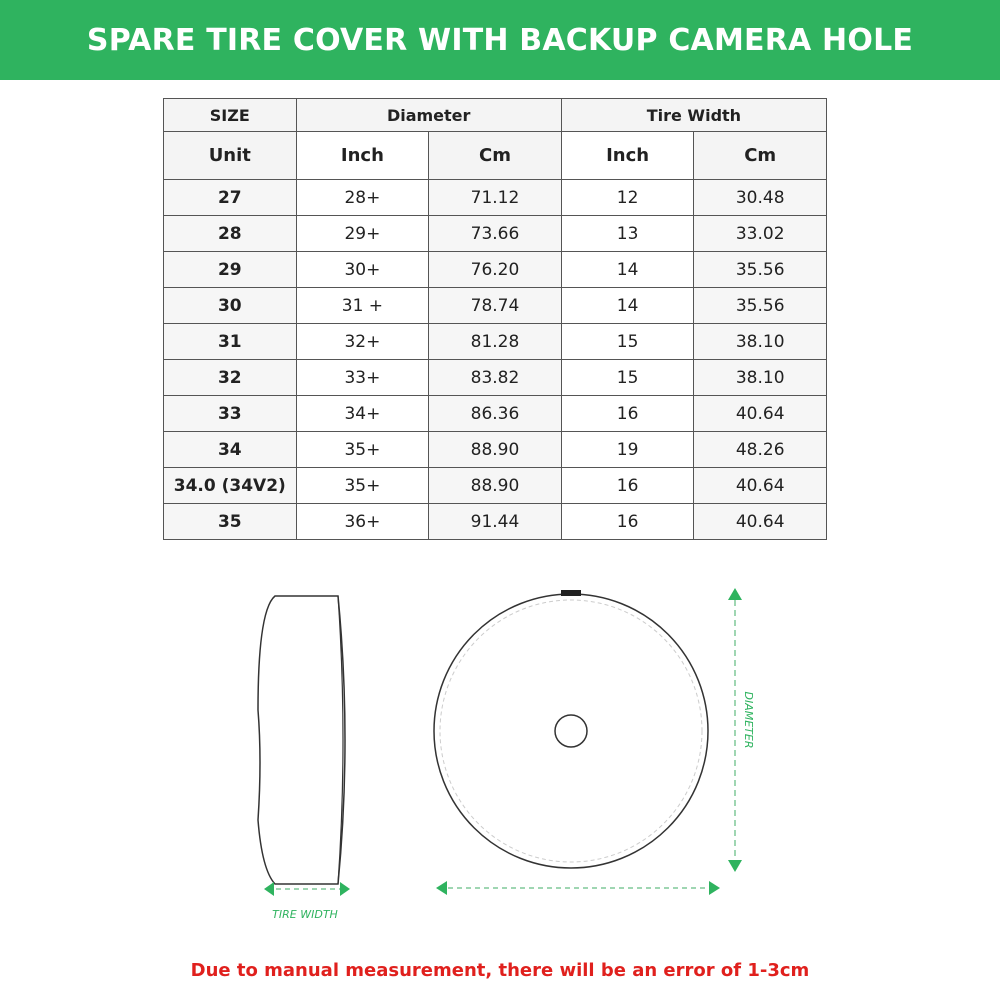 The height and width of the screenshot is (1000, 1000). I want to click on cell-size: 32, so click(230, 377).